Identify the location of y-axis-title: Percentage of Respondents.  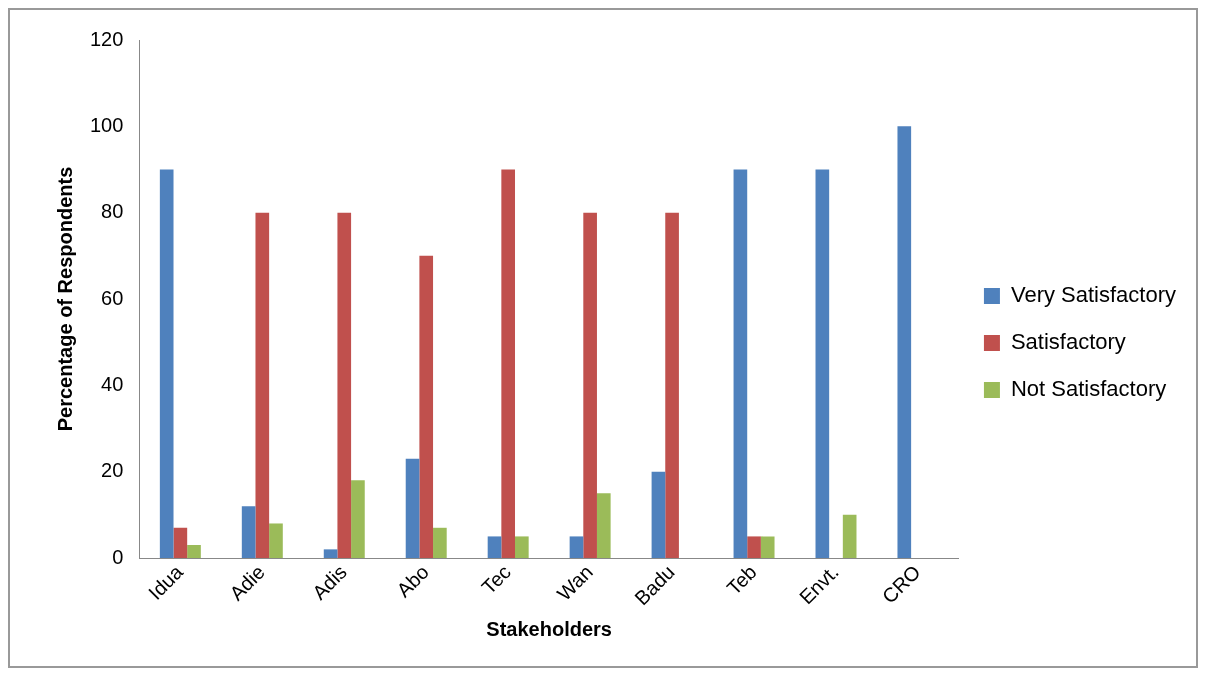
(64, 299).